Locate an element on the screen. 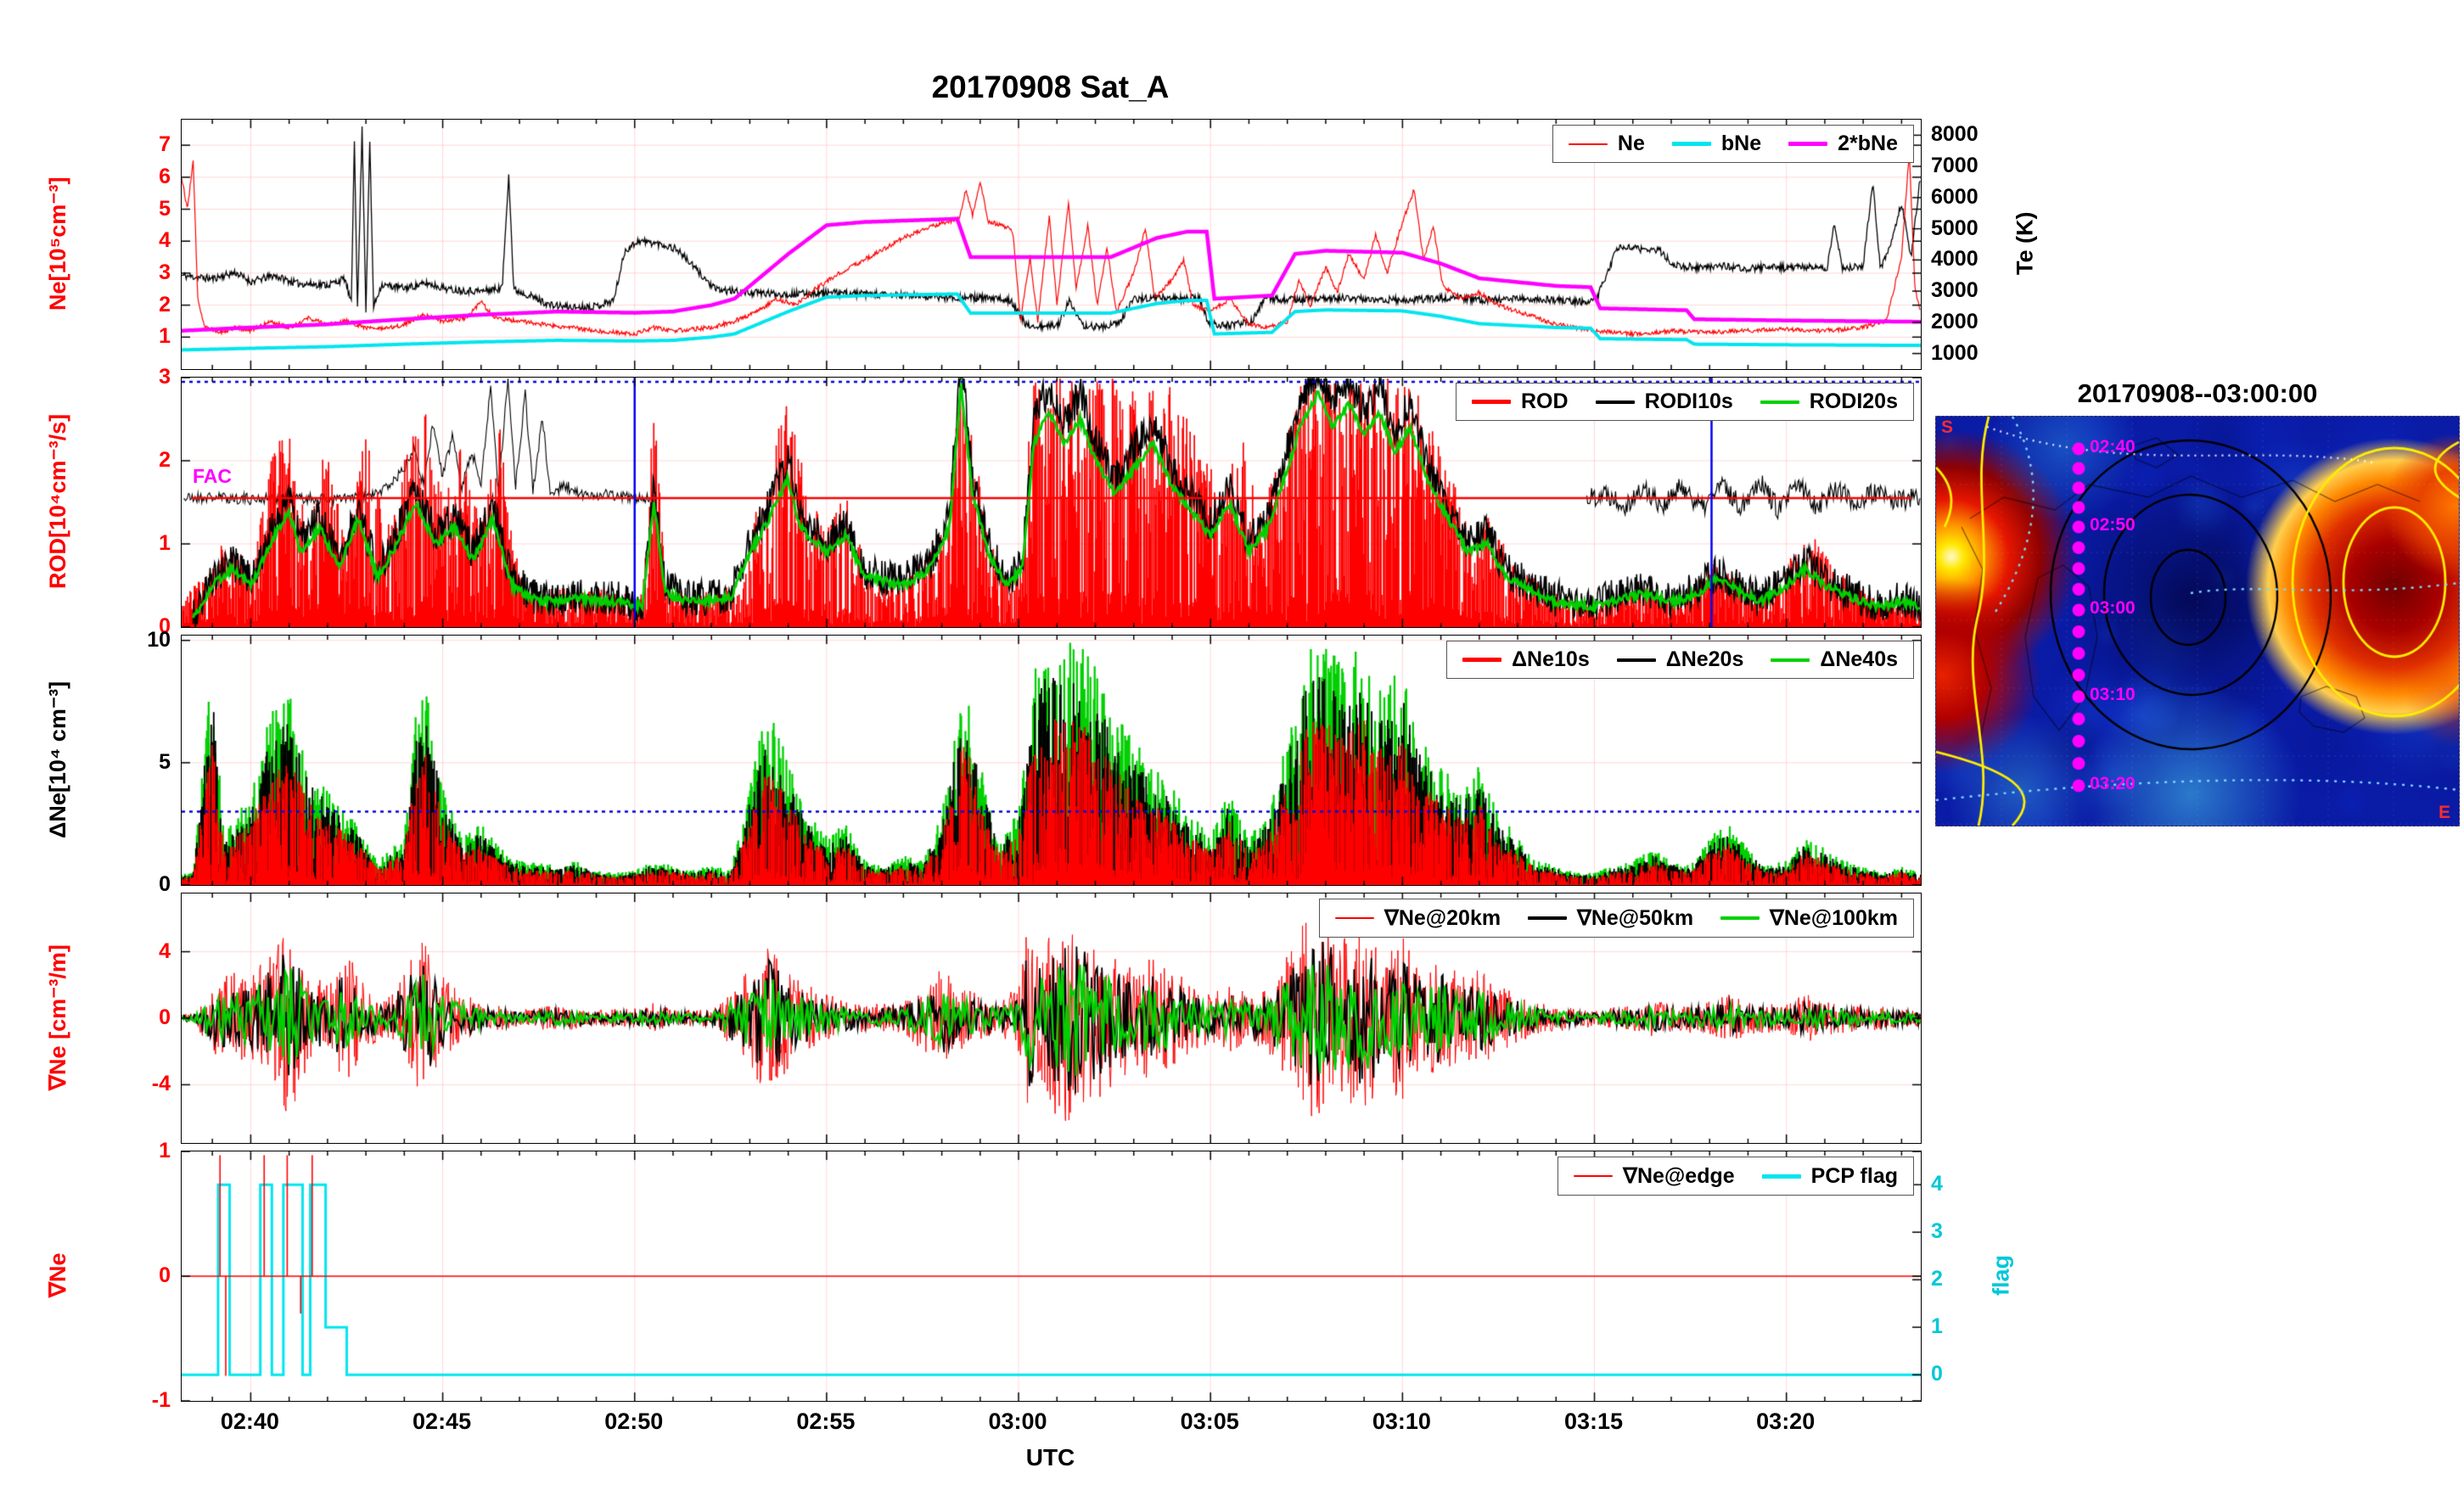 Image resolution: width=2464 pixels, height=1490 pixels. y-tick-label: 7 is located at coordinates (165, 144).